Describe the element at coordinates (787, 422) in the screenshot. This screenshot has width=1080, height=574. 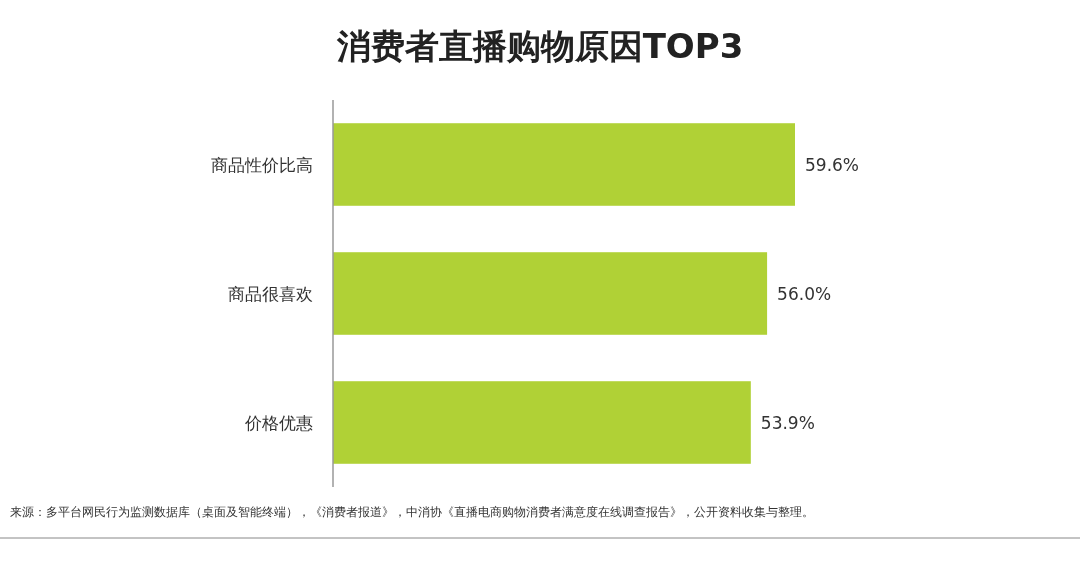
I see `data-label: 53.9%` at that location.